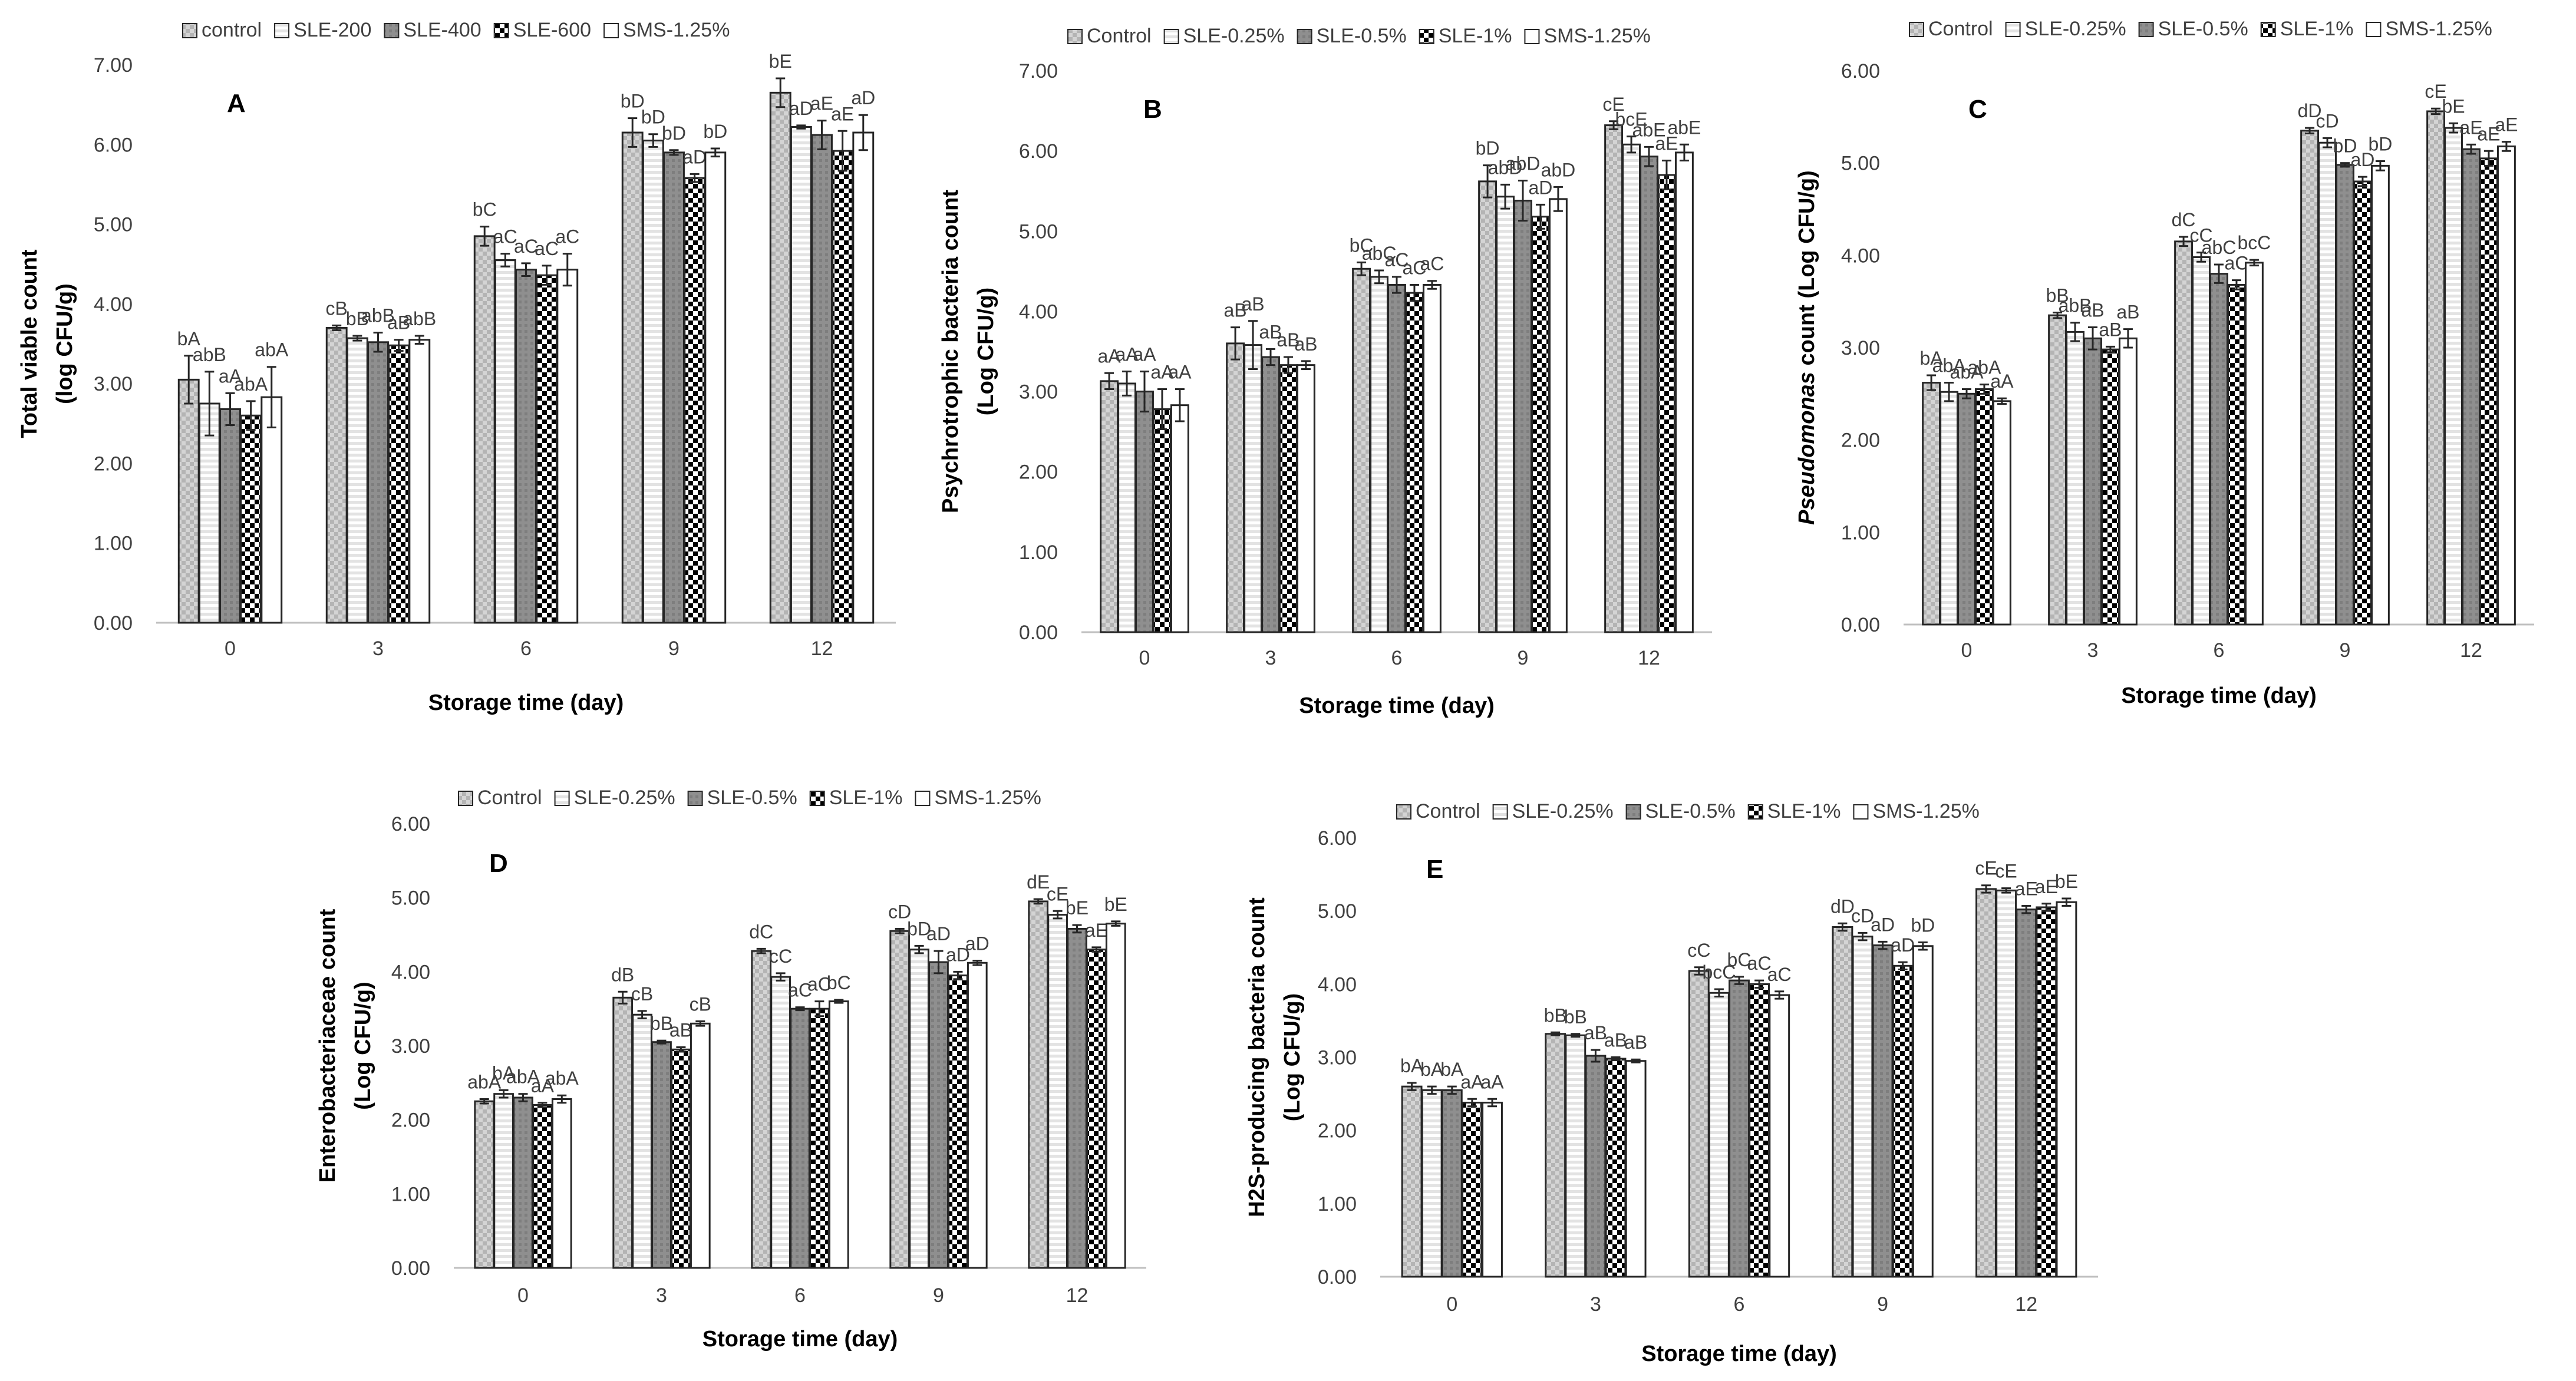 This screenshot has height=1381, width=2576. I want to click on data-label: cD, so click(2327, 120).